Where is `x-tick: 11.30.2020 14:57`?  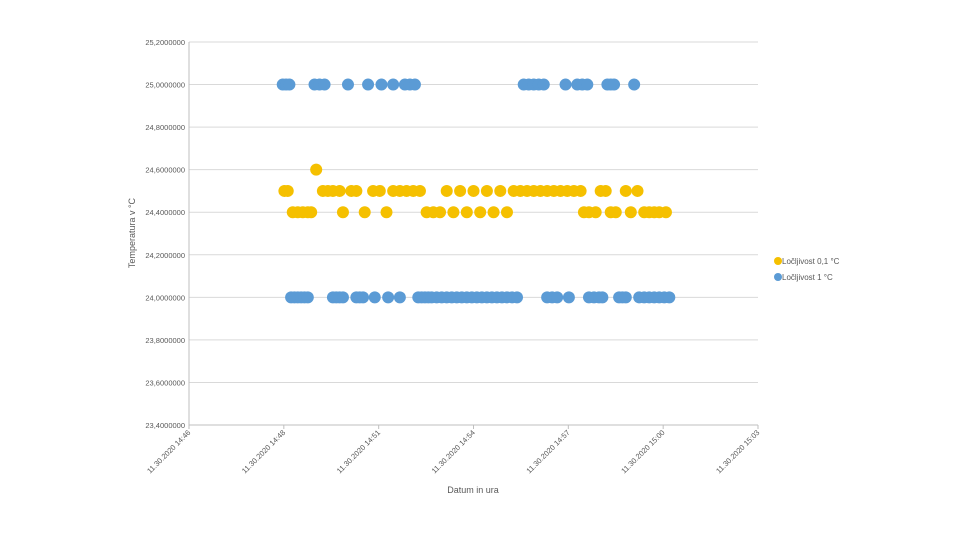
x-tick: 11.30.2020 14:57 is located at coordinates (548, 450).